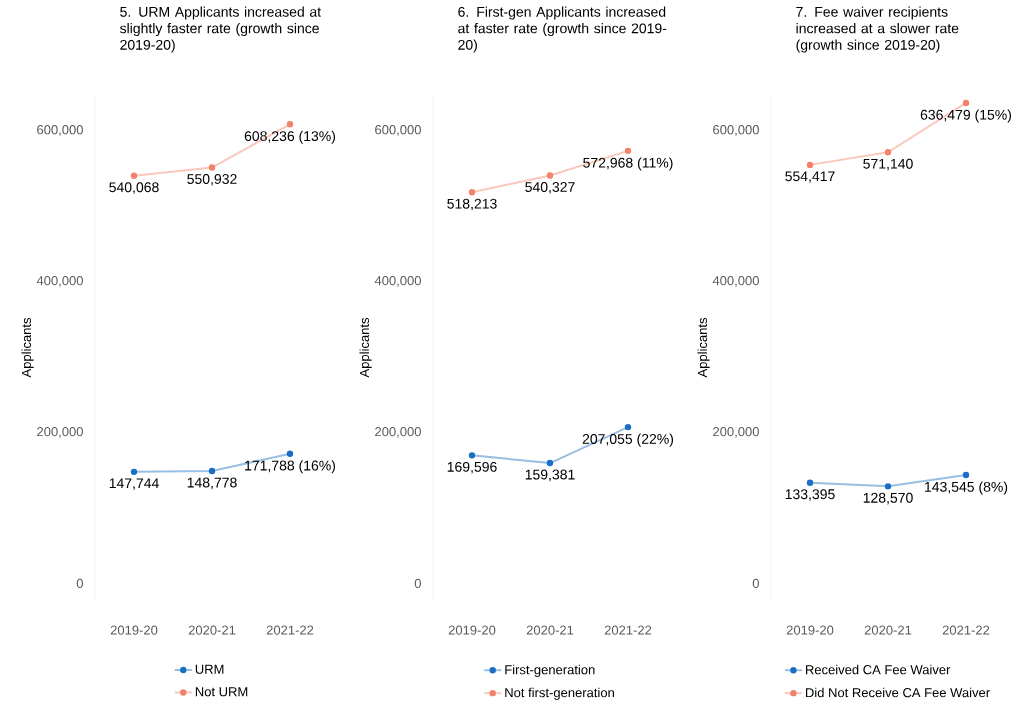 The width and height of the screenshot is (1012, 711). I want to click on legend-label: URM, so click(209, 669).